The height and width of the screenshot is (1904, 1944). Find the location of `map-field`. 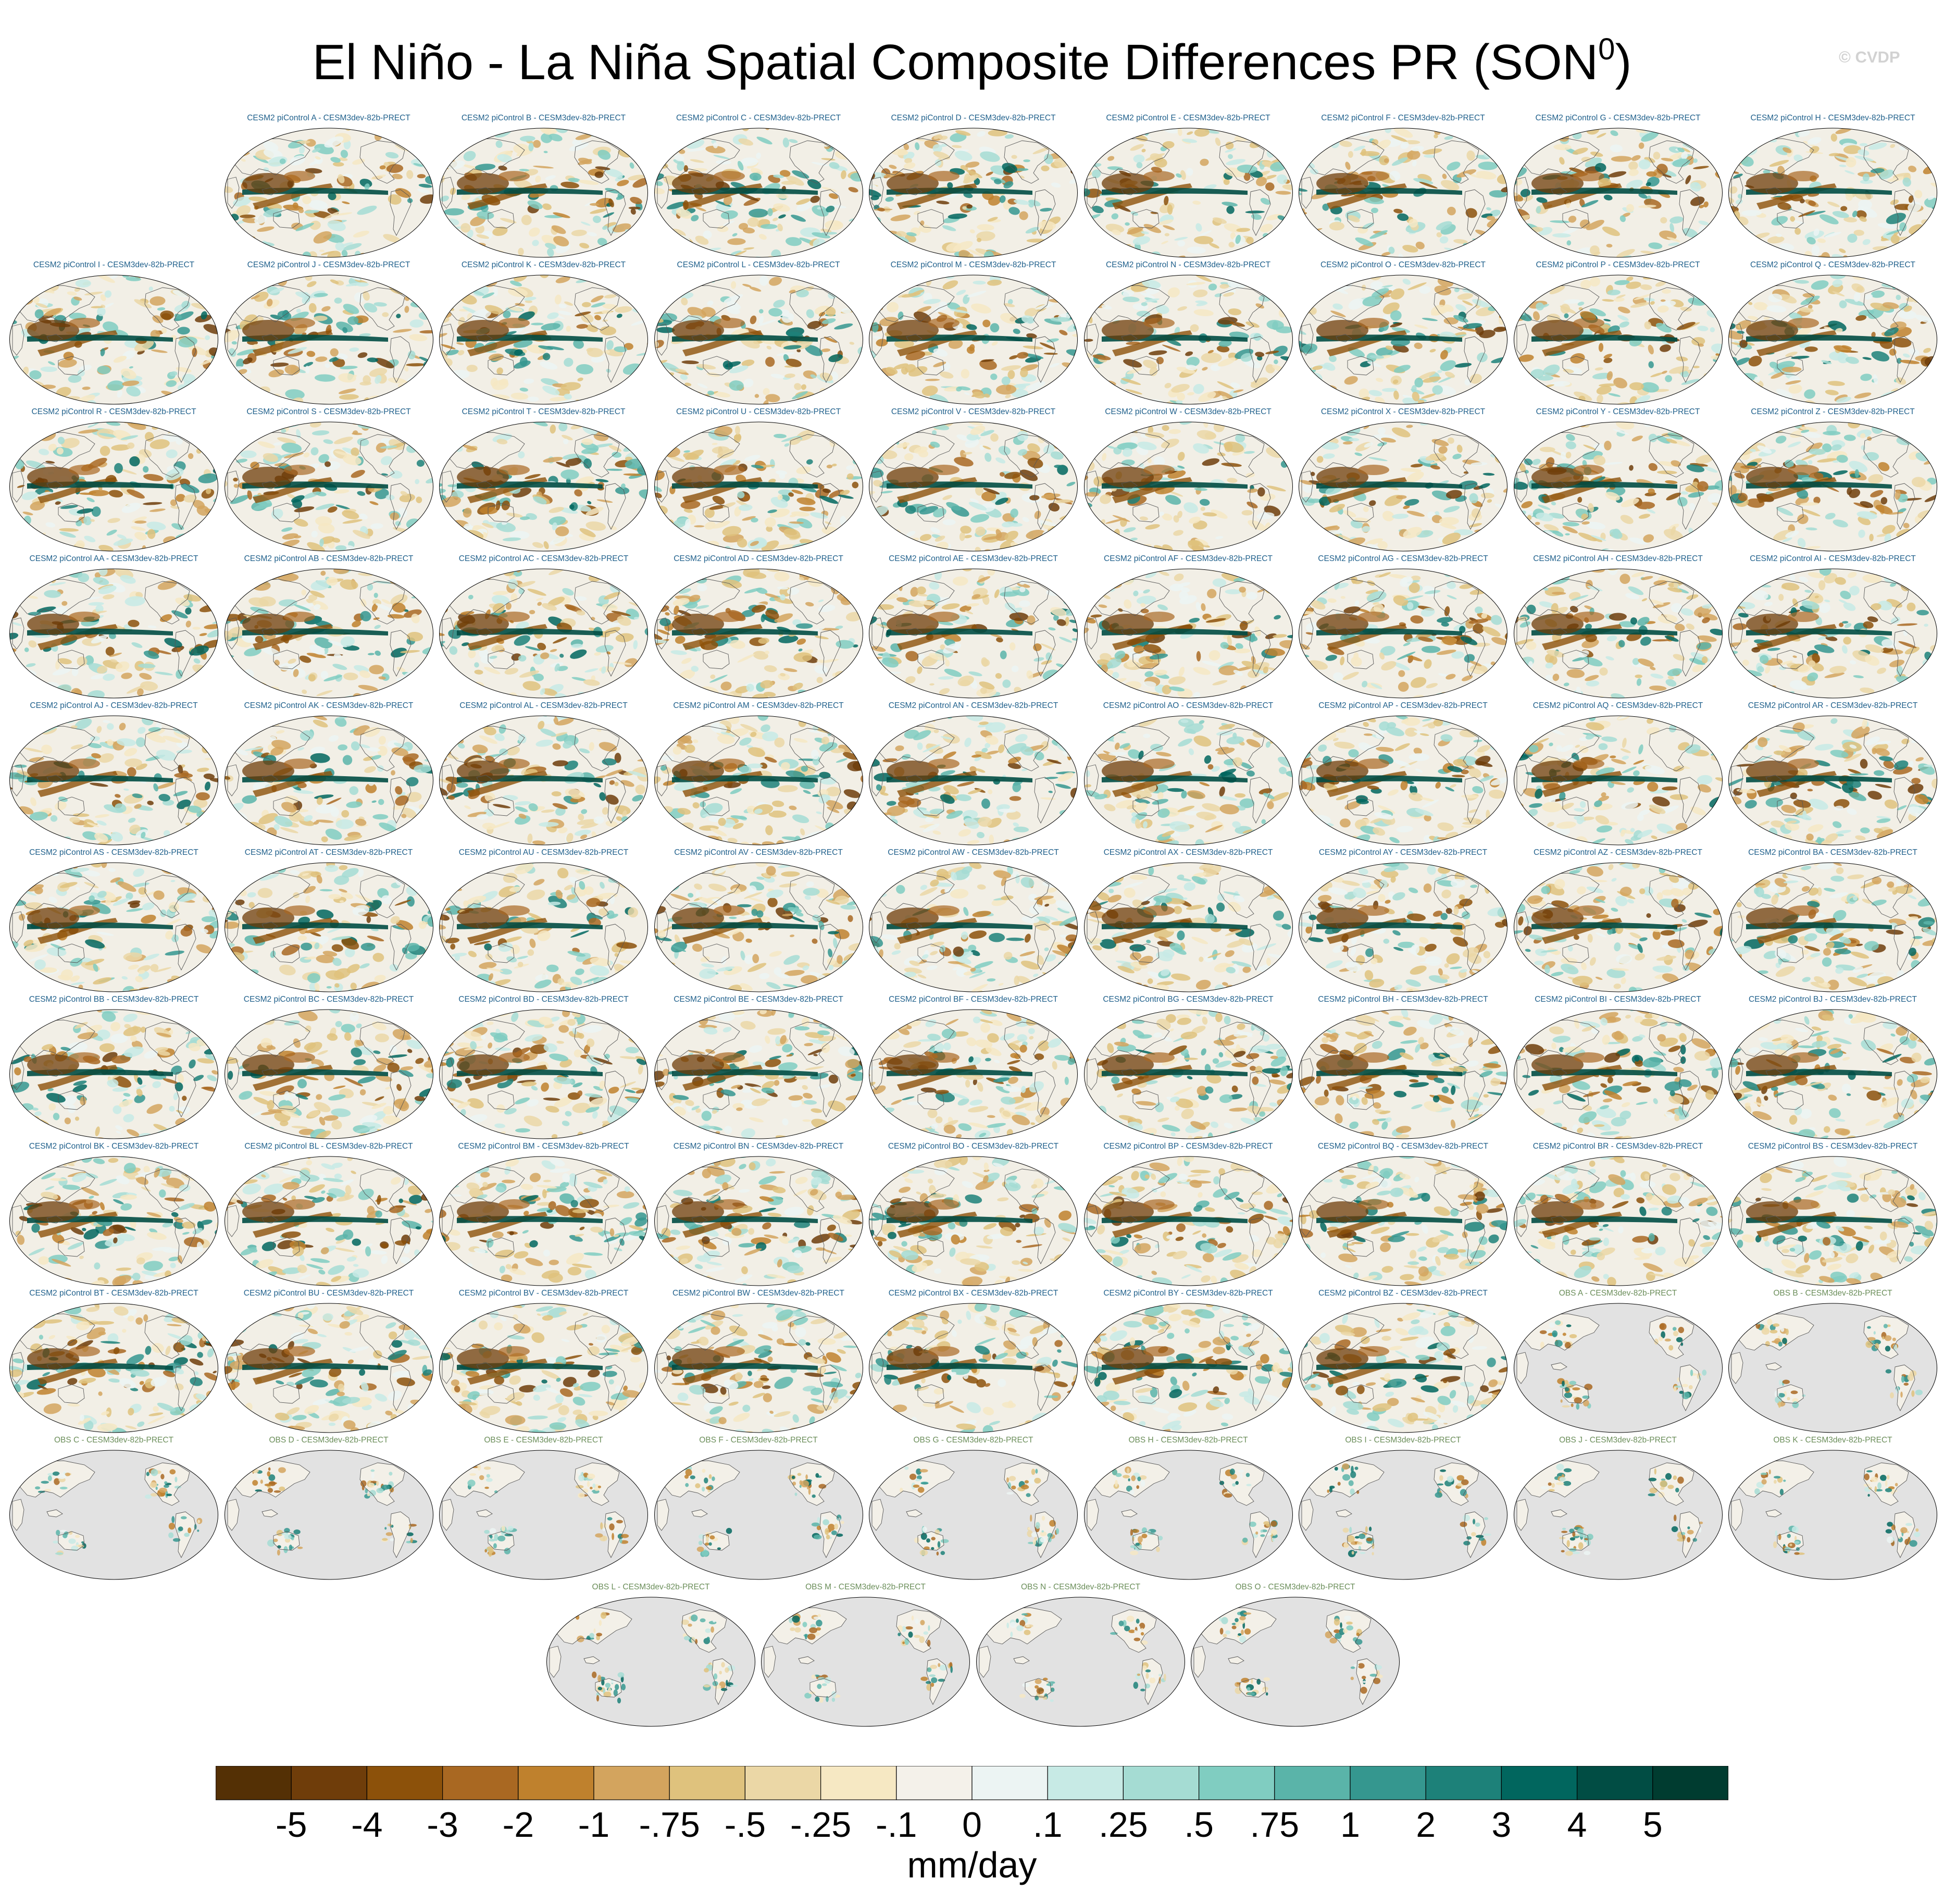

map-field is located at coordinates (543, 486).